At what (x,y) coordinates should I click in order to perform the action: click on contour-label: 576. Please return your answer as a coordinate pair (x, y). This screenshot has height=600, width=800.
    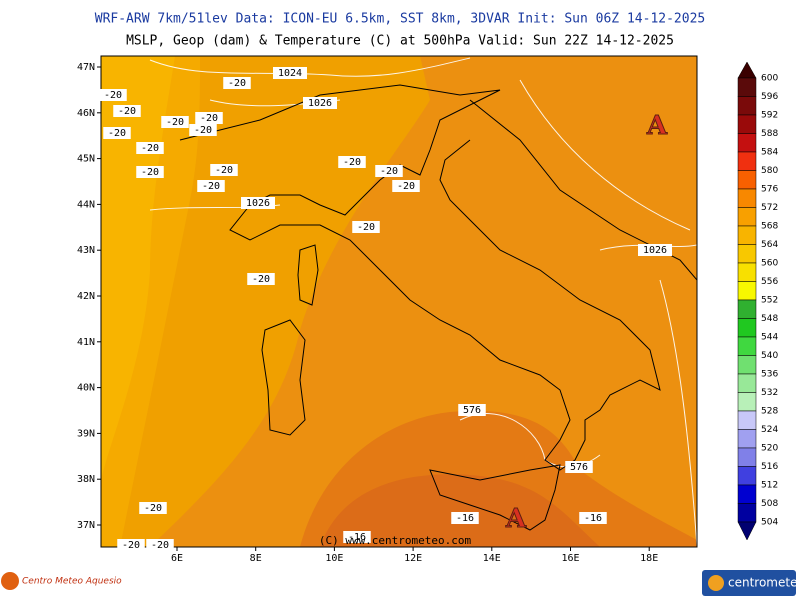
    Looking at the image, I should click on (579, 467).